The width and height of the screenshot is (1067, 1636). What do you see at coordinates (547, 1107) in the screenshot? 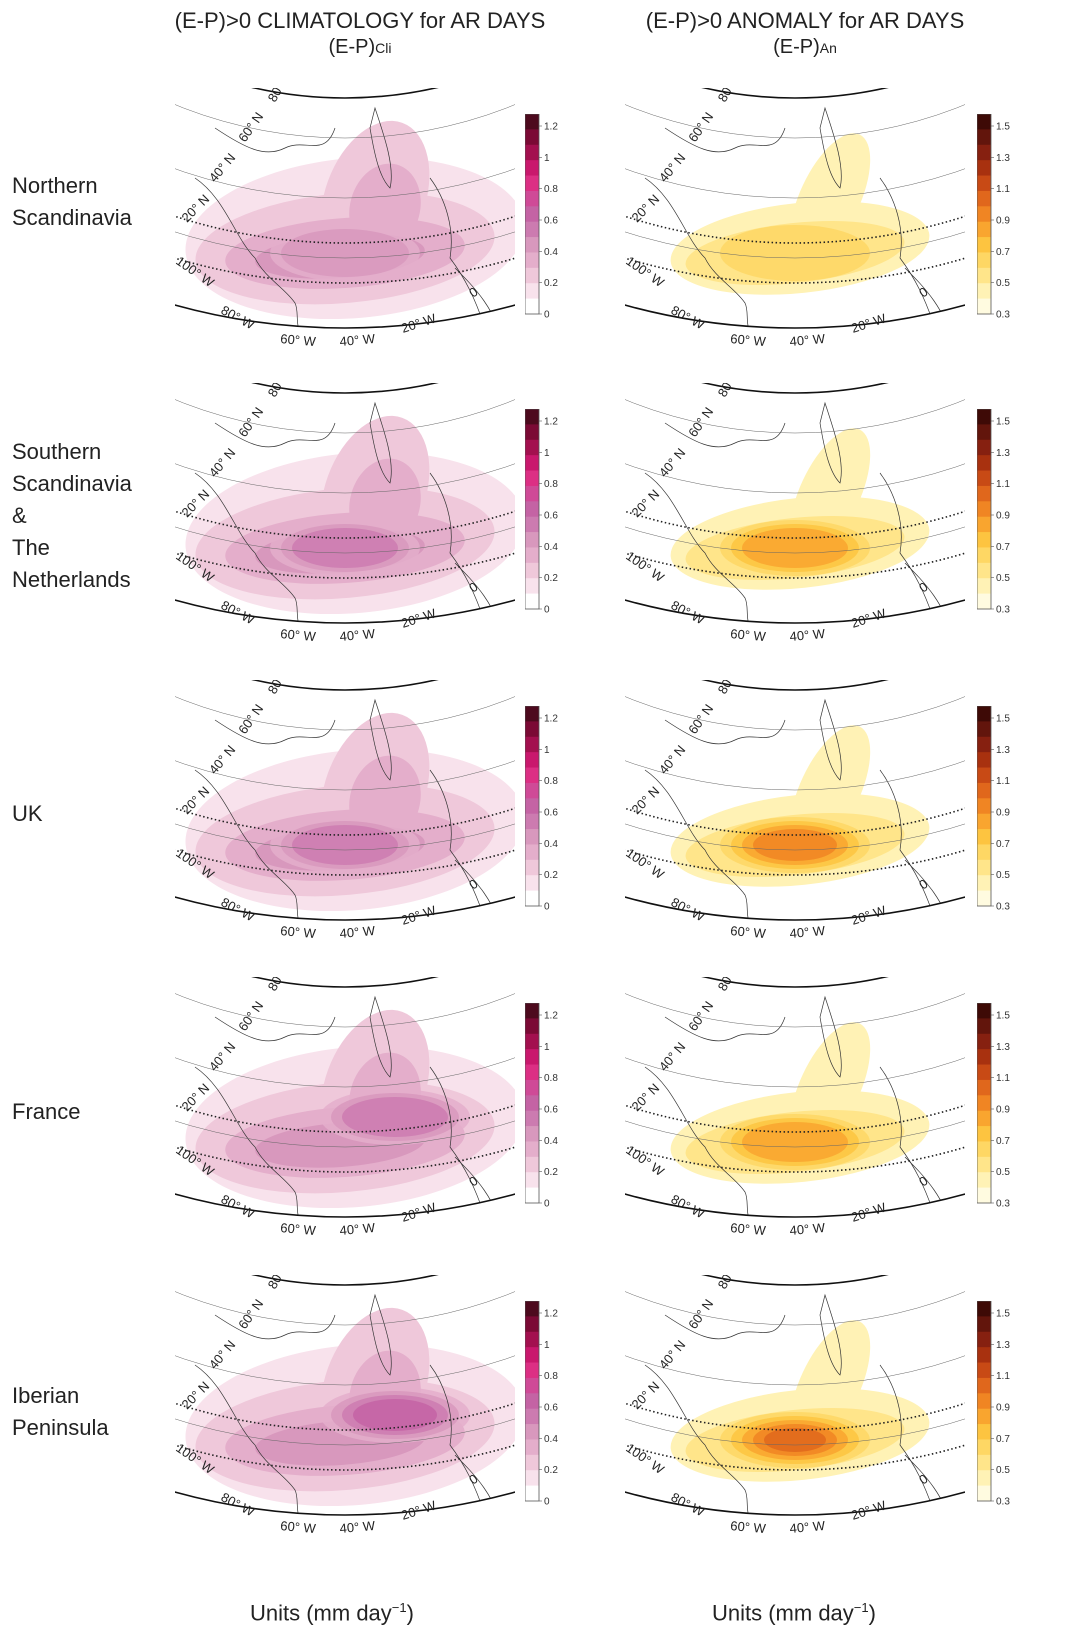
I see `climatology-colorbar-row-4: 1.2 1 0.8 0.6 0.4 0.2 0` at bounding box center [547, 1107].